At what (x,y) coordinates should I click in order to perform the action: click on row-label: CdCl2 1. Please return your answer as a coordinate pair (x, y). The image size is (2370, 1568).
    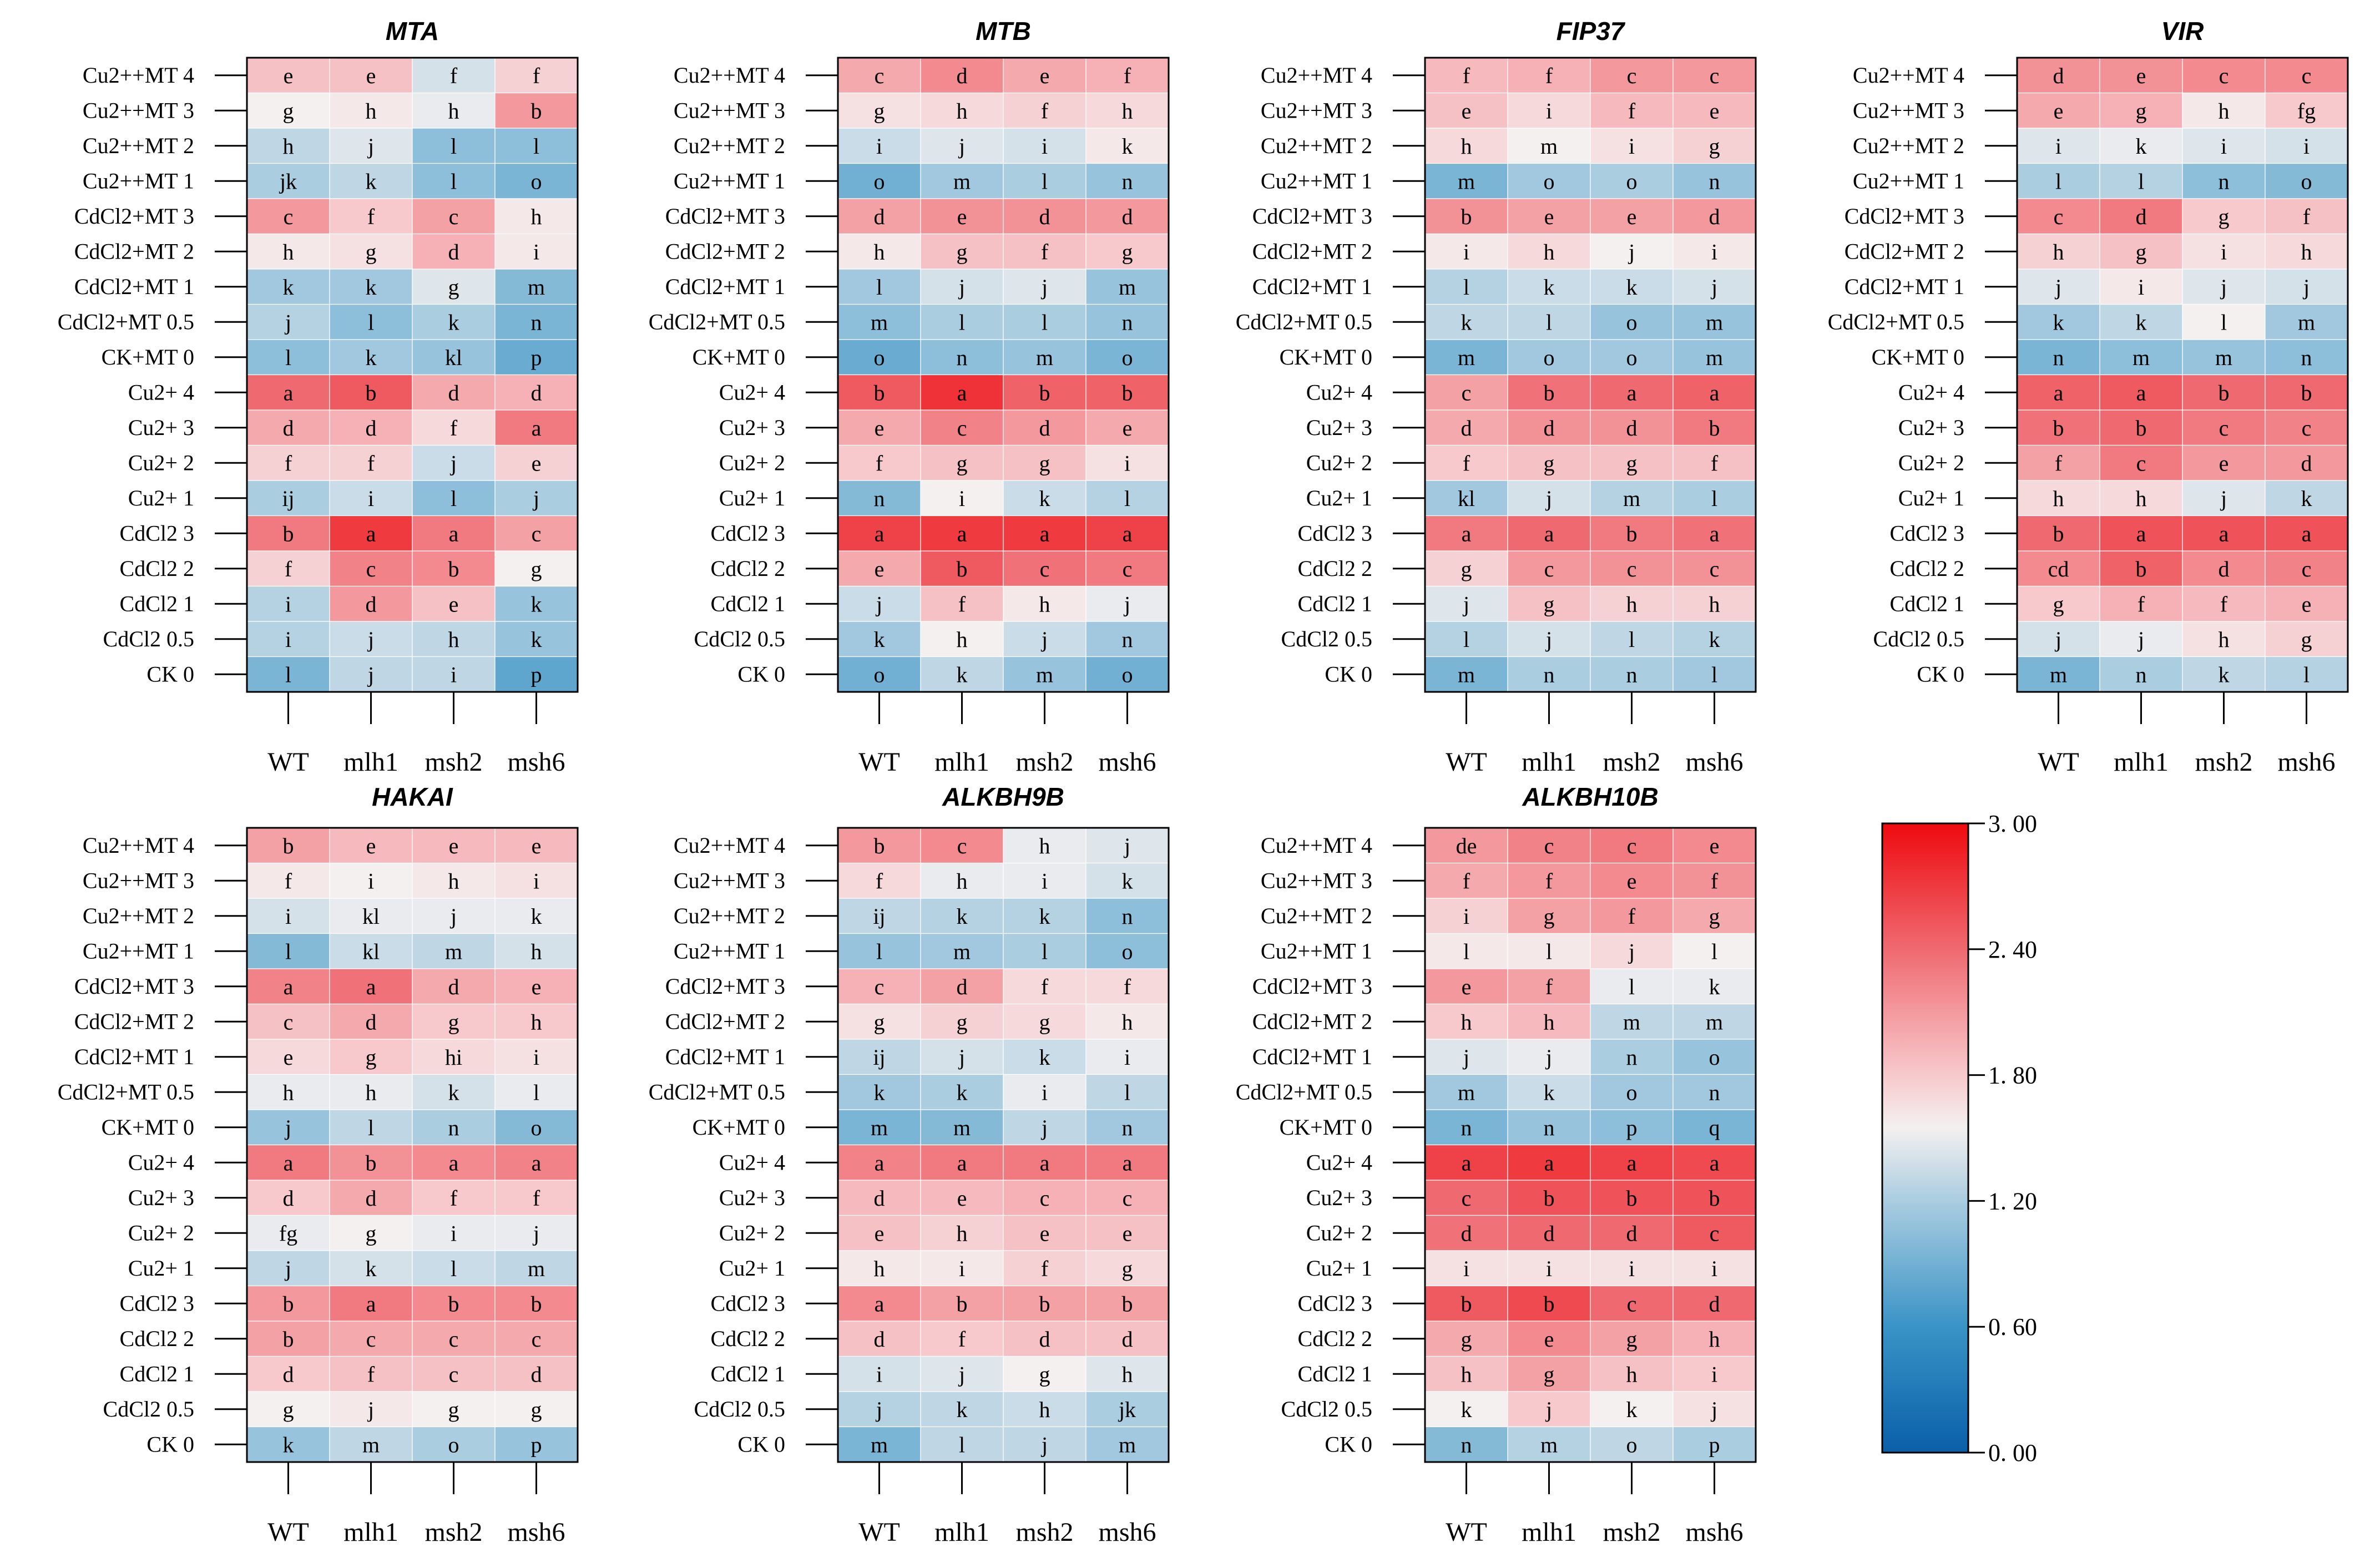
    Looking at the image, I should click on (748, 1373).